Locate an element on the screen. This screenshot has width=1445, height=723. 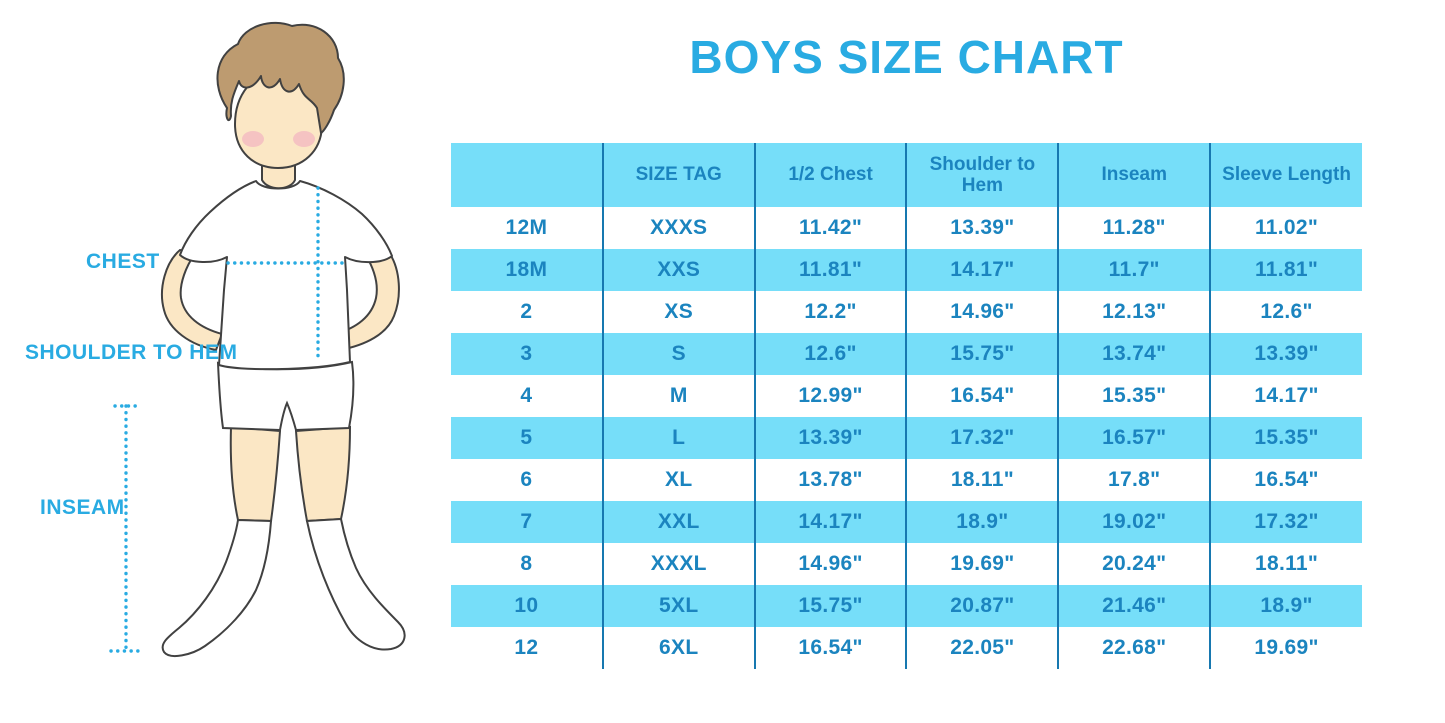
boy-sock-right is located at coordinates (355, 584).